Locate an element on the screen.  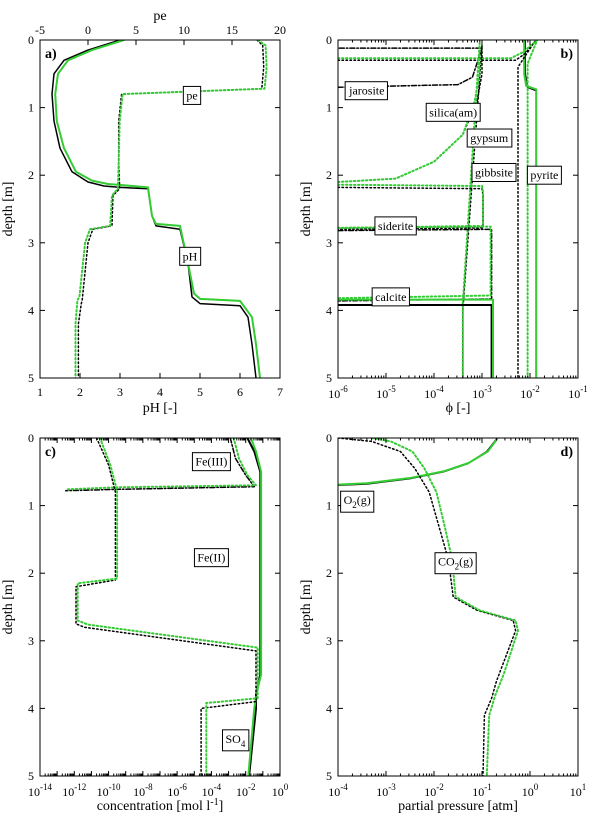
annotation-label: jarosite is located at coordinates (366, 91).